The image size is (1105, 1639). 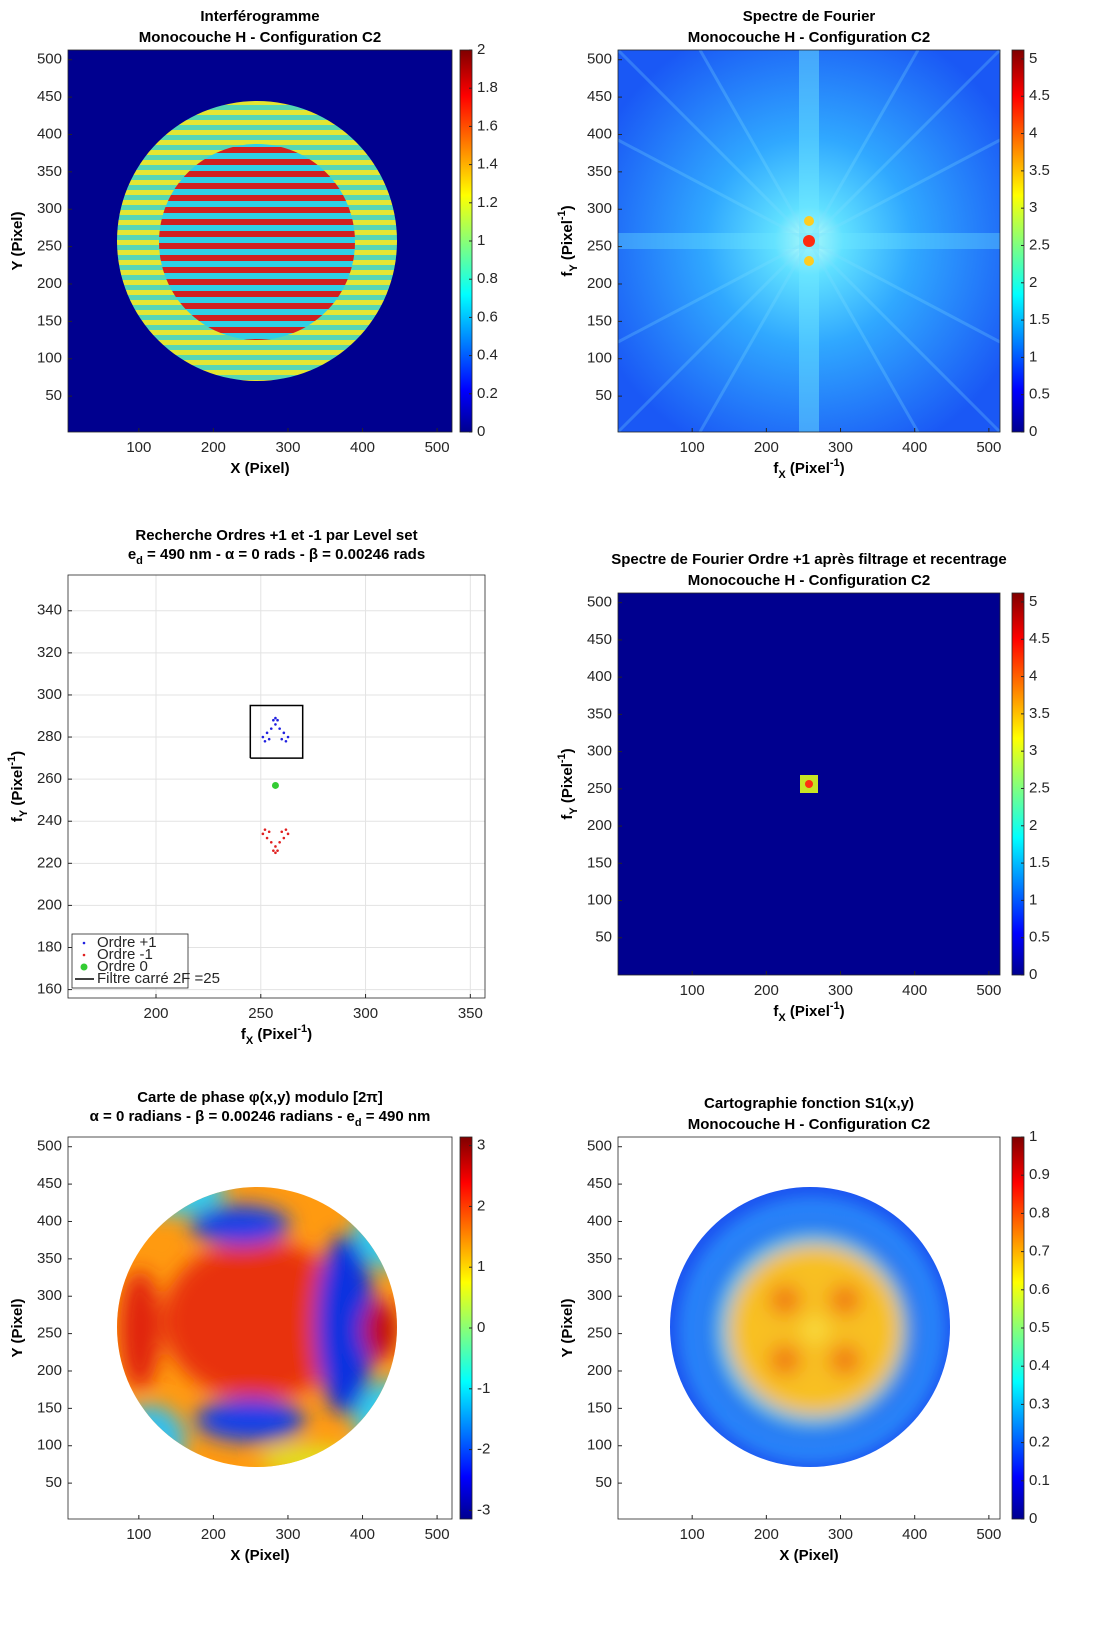 I want to click on chart-title: Recherche Ordres +1 et -1 par Level set, so click(x=276, y=535).